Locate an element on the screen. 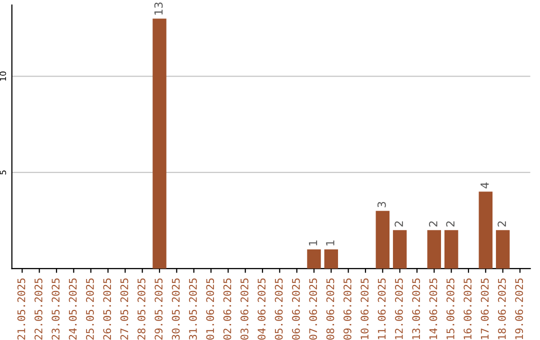  x-tick-label: 02.06.2025 is located at coordinates (227, 309).